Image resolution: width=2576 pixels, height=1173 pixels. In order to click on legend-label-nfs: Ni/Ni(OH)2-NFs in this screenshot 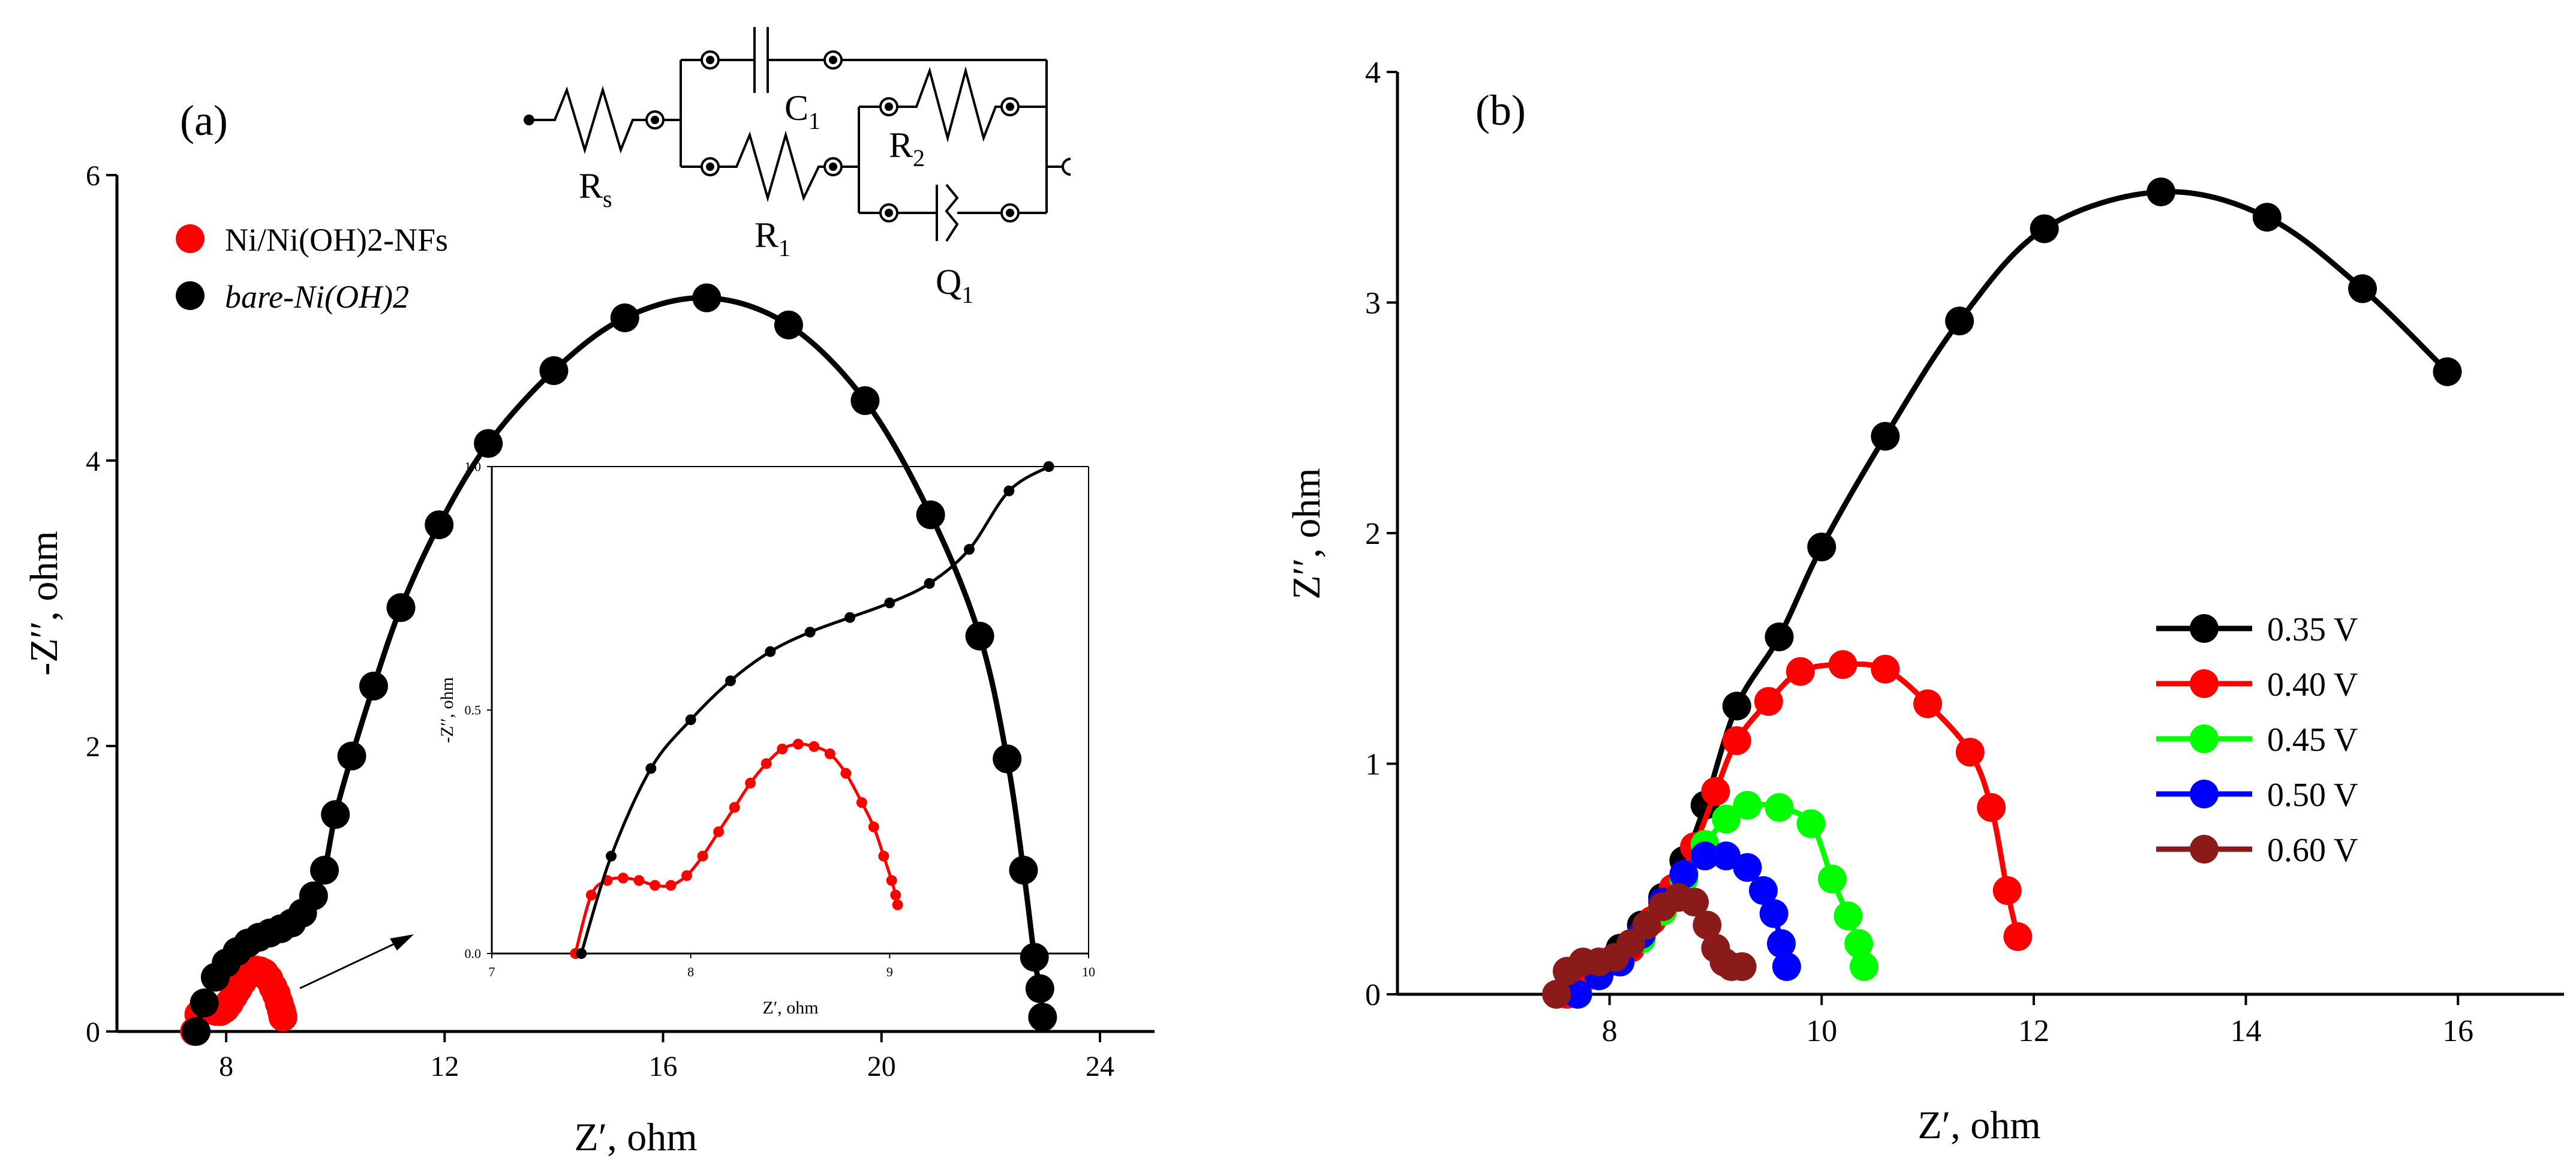, I will do `click(337, 240)`.